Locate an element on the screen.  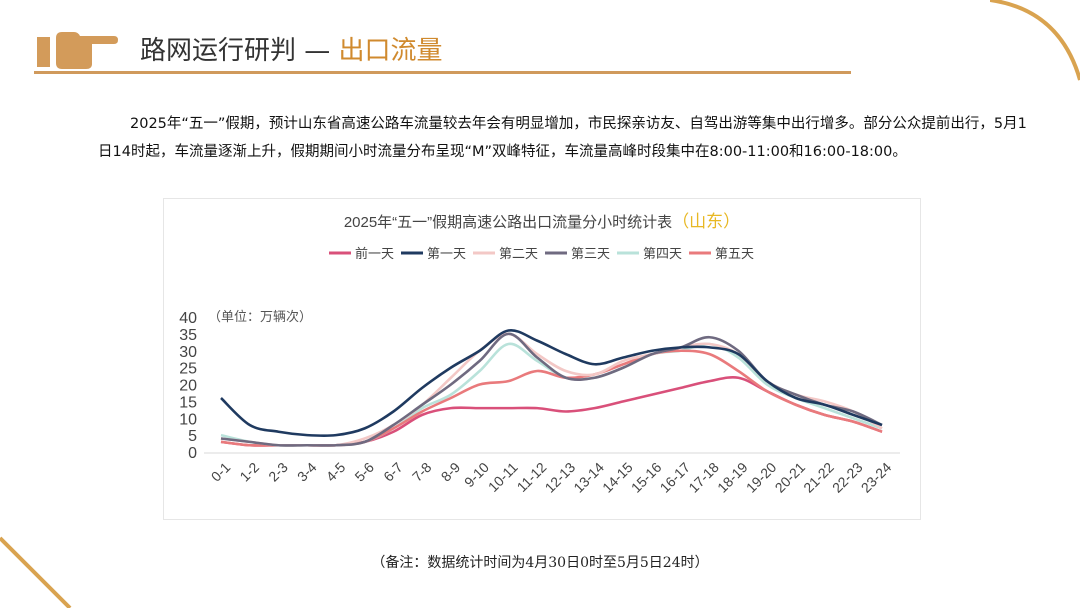
header-divider is located at coordinates (442, 72).